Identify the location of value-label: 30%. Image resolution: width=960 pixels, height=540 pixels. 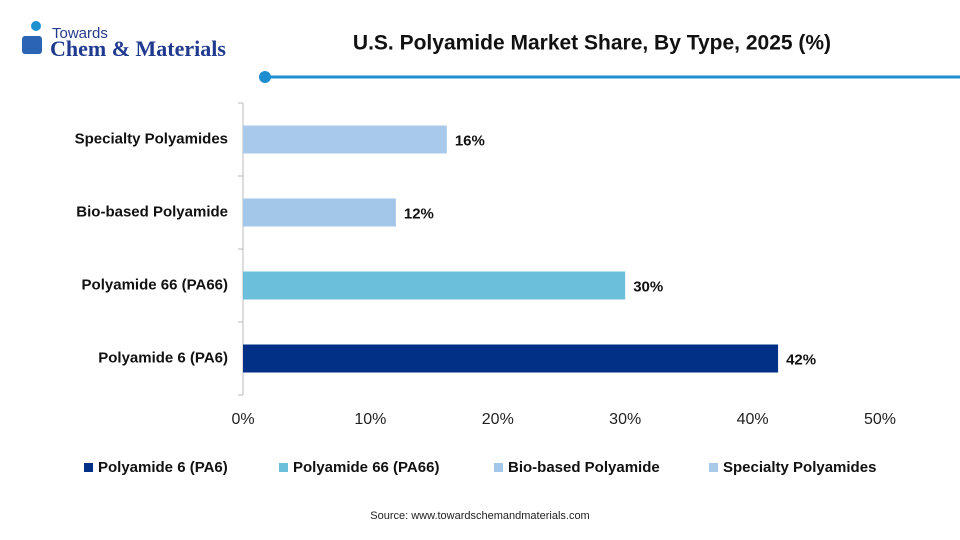
(648, 286).